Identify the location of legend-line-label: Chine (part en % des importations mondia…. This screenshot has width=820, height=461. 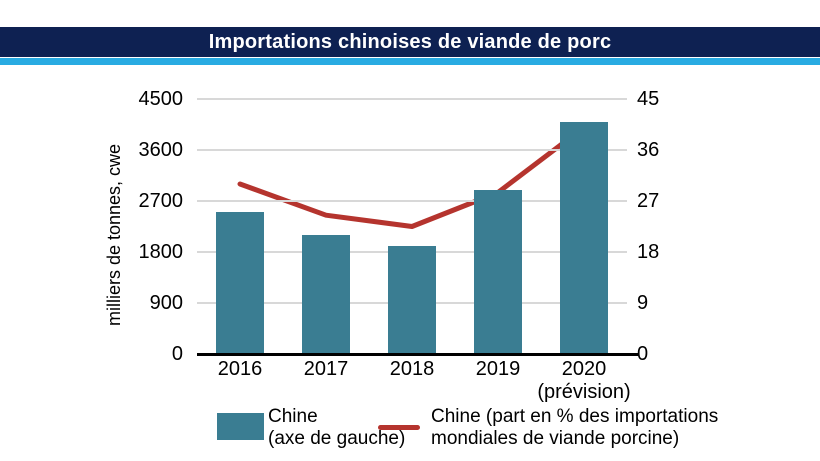
(575, 427).